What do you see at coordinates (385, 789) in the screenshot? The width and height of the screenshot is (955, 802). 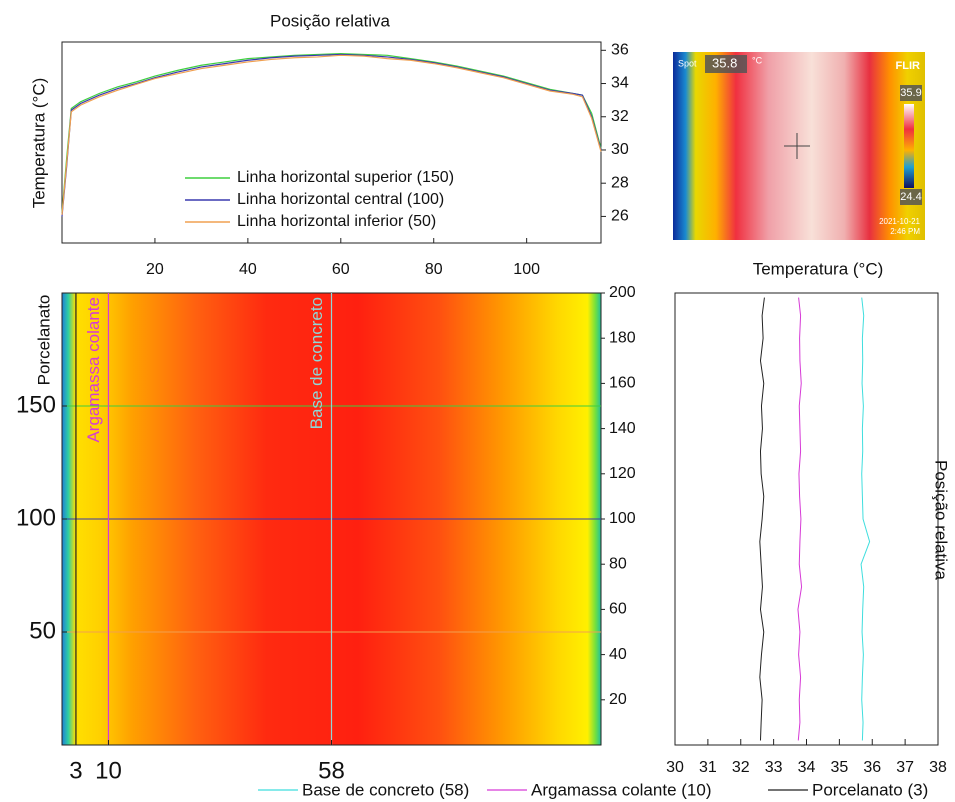 I see `legend-label: Base de concreto (58)` at bounding box center [385, 789].